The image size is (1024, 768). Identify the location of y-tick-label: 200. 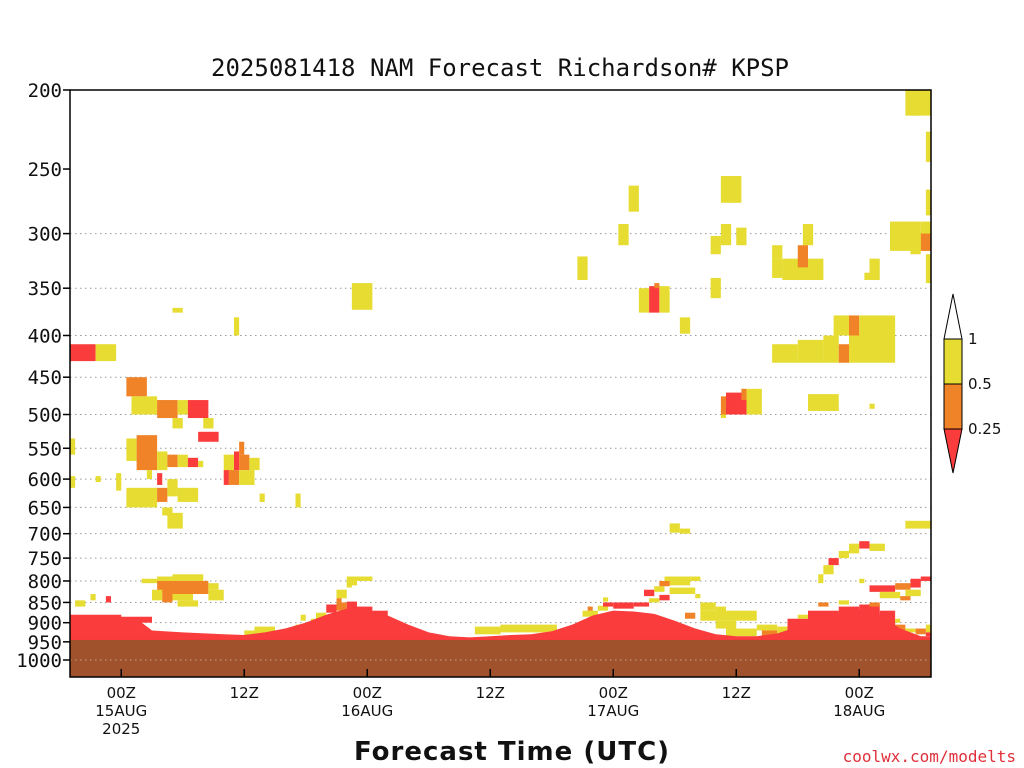
(45, 91).